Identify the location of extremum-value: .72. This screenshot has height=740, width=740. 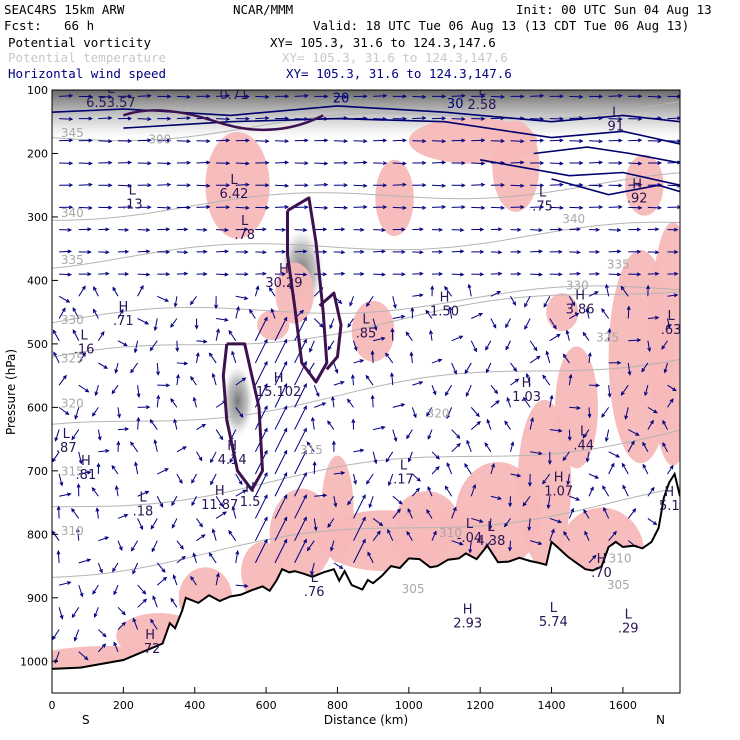
(150, 649).